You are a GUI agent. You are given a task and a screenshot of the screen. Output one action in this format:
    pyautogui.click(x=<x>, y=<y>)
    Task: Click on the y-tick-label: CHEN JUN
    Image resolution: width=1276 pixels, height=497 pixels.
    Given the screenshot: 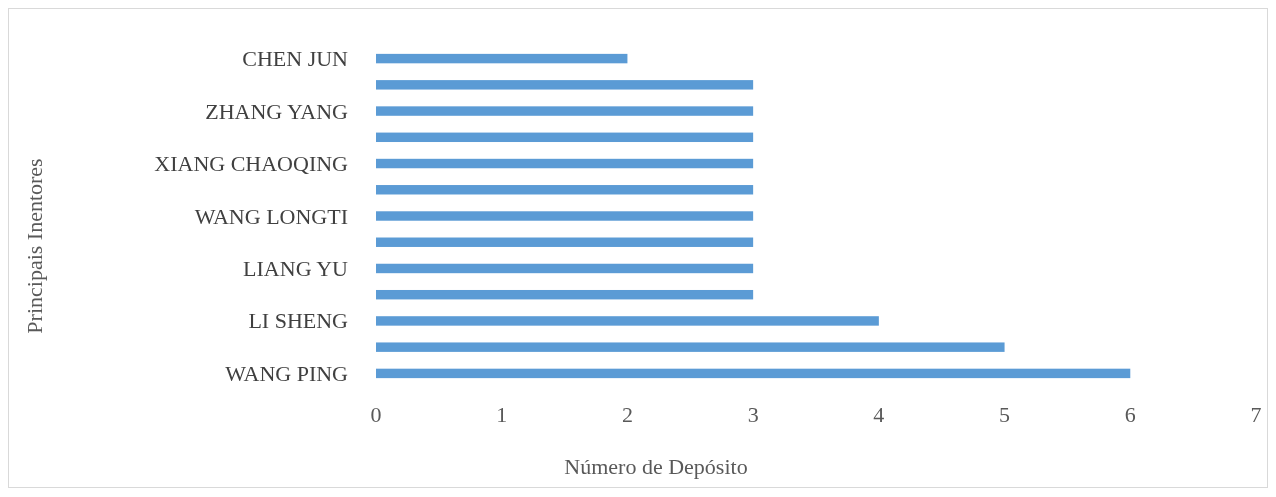 What is the action you would take?
    pyautogui.click(x=295, y=59)
    